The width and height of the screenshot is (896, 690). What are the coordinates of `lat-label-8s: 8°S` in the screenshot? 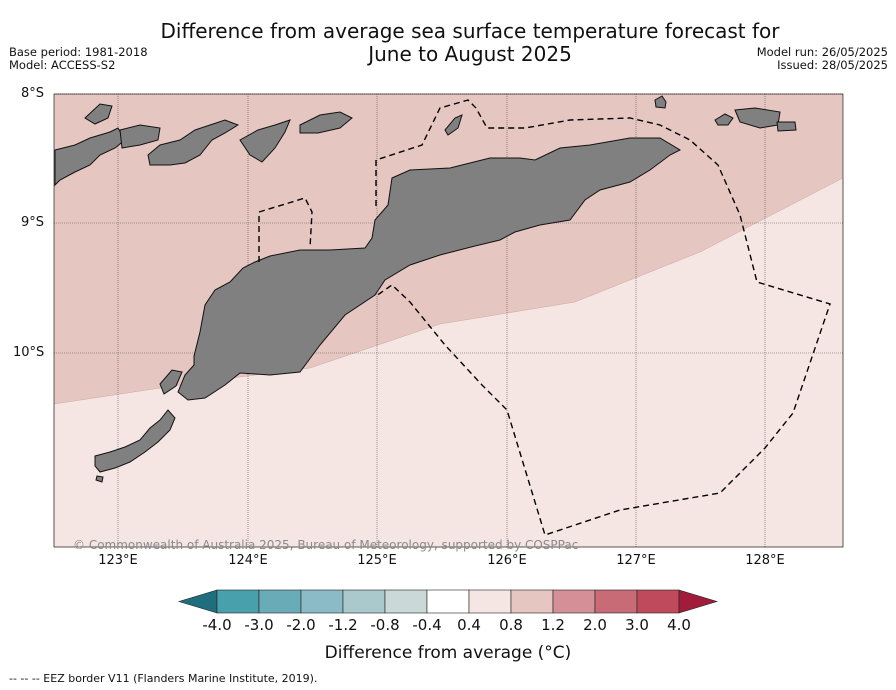 It's located at (33, 93).